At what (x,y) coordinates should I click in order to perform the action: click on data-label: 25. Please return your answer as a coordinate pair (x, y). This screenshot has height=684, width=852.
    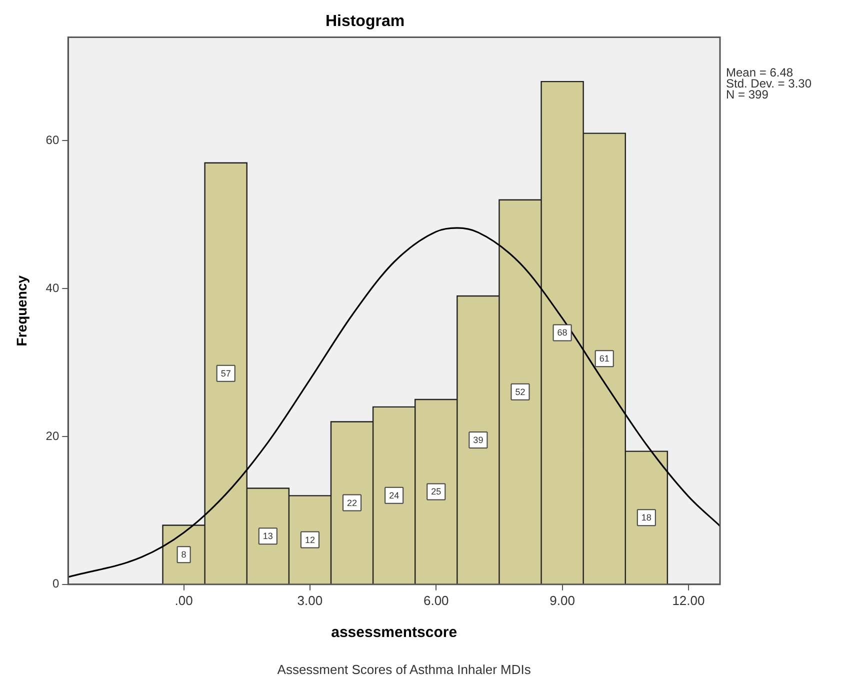
    Looking at the image, I should click on (436, 491).